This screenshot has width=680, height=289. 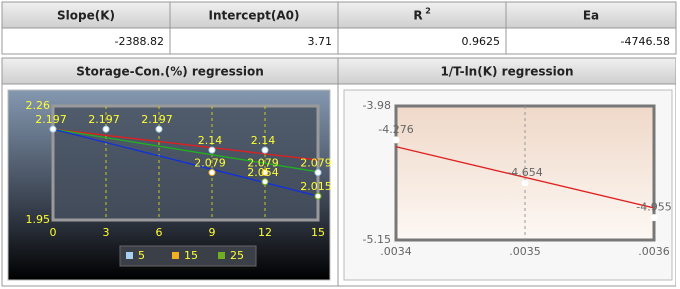 I want to click on legend, so click(x=188, y=256).